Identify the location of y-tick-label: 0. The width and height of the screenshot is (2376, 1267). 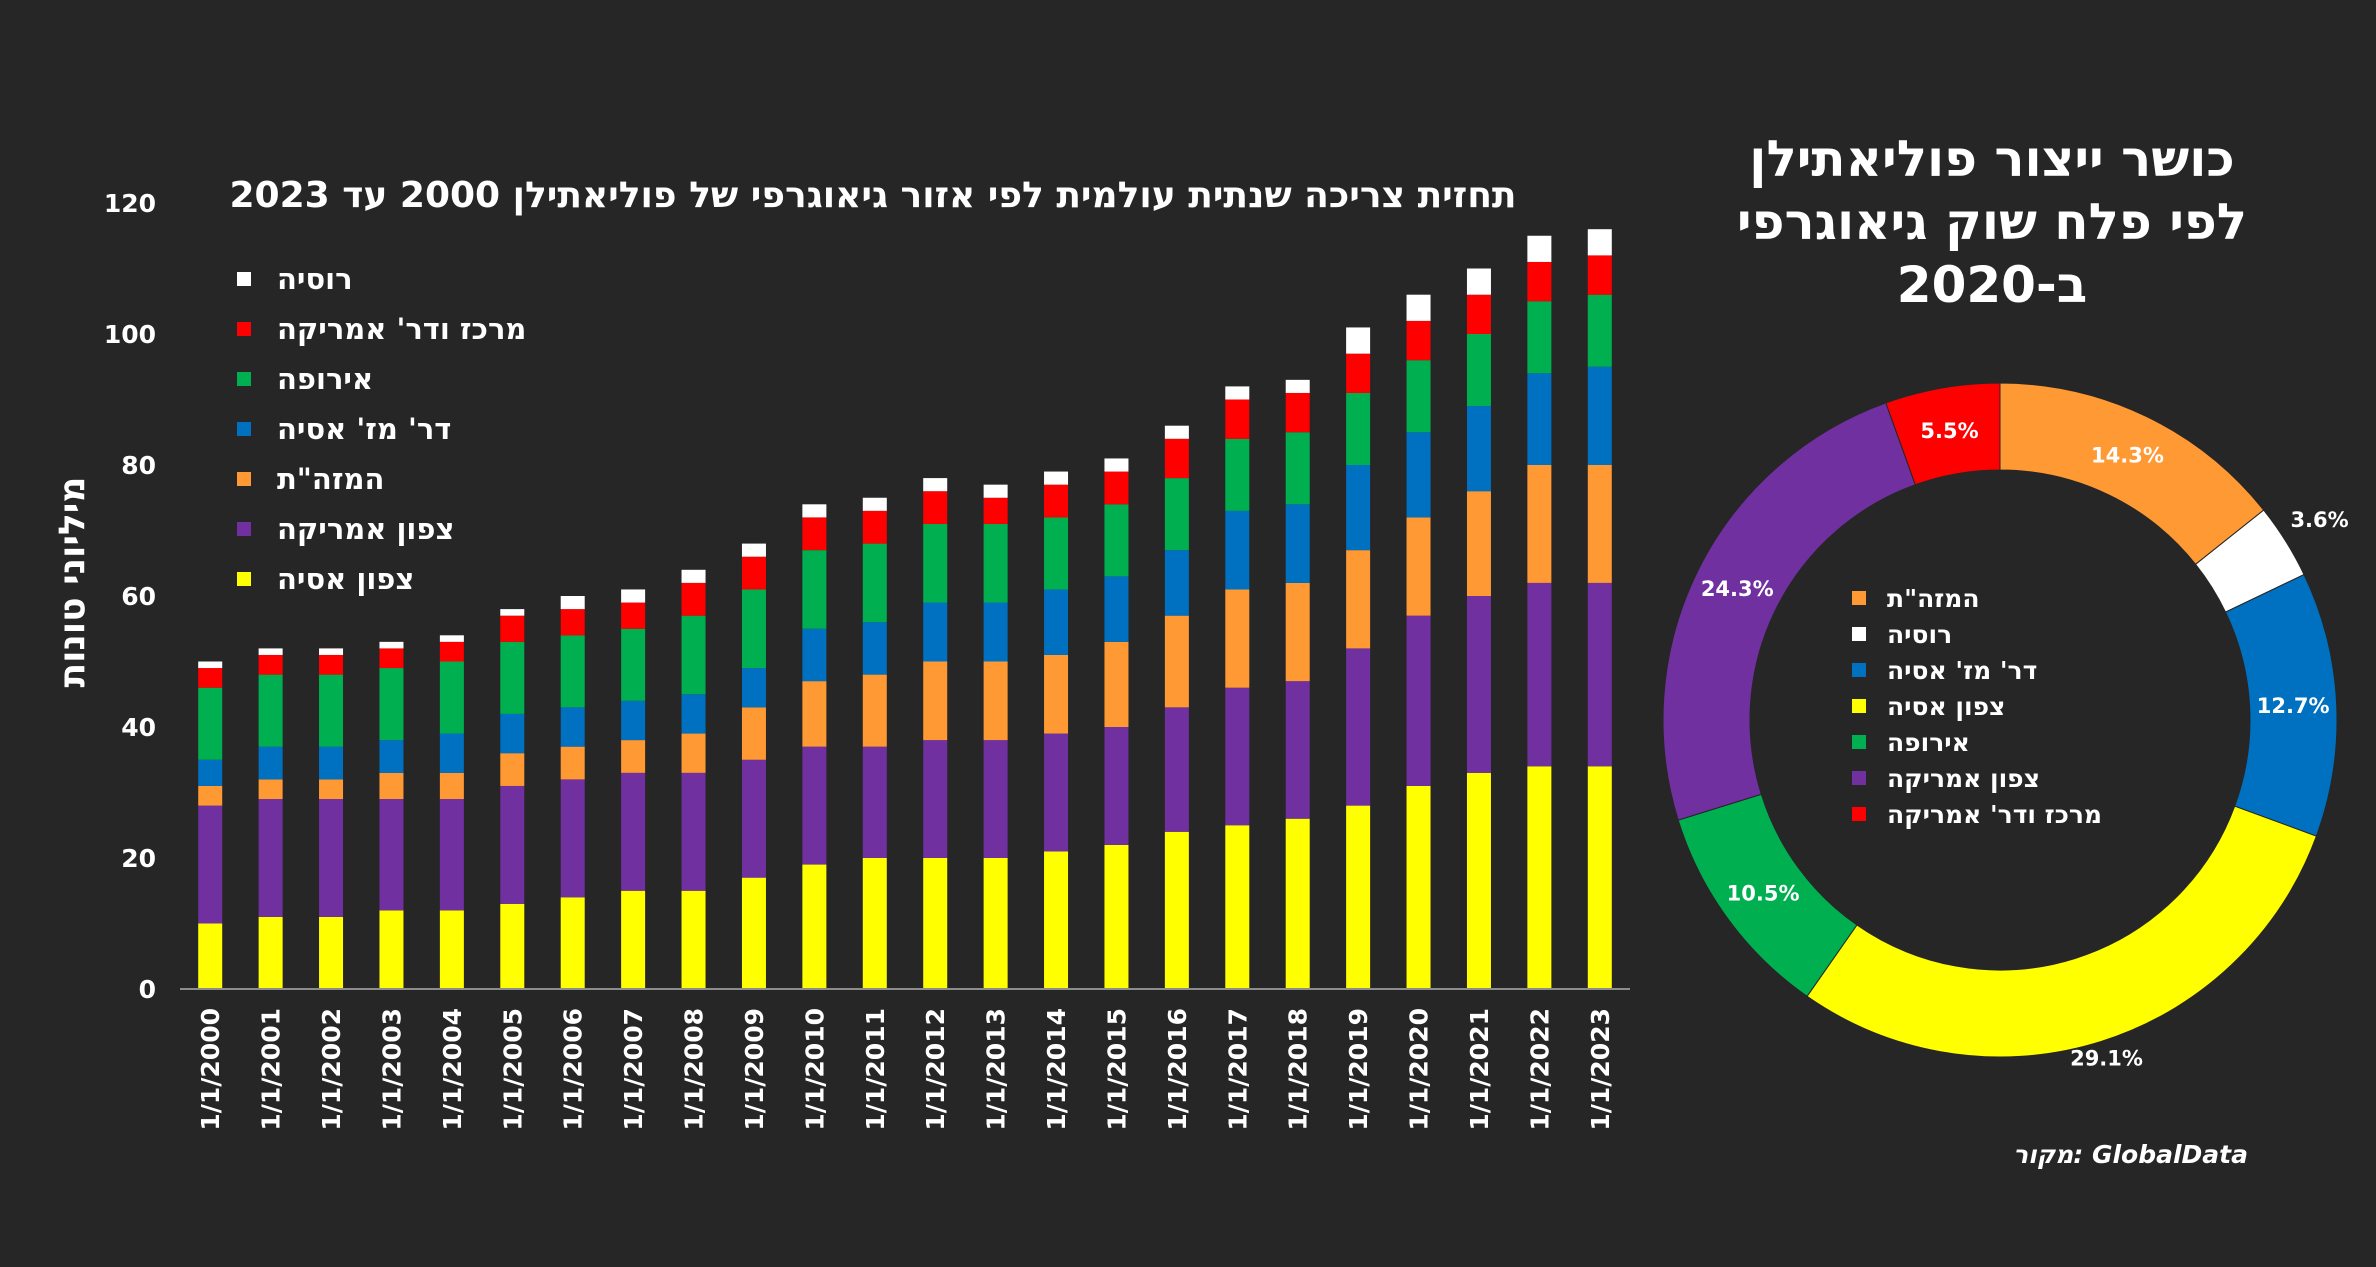
(147, 989).